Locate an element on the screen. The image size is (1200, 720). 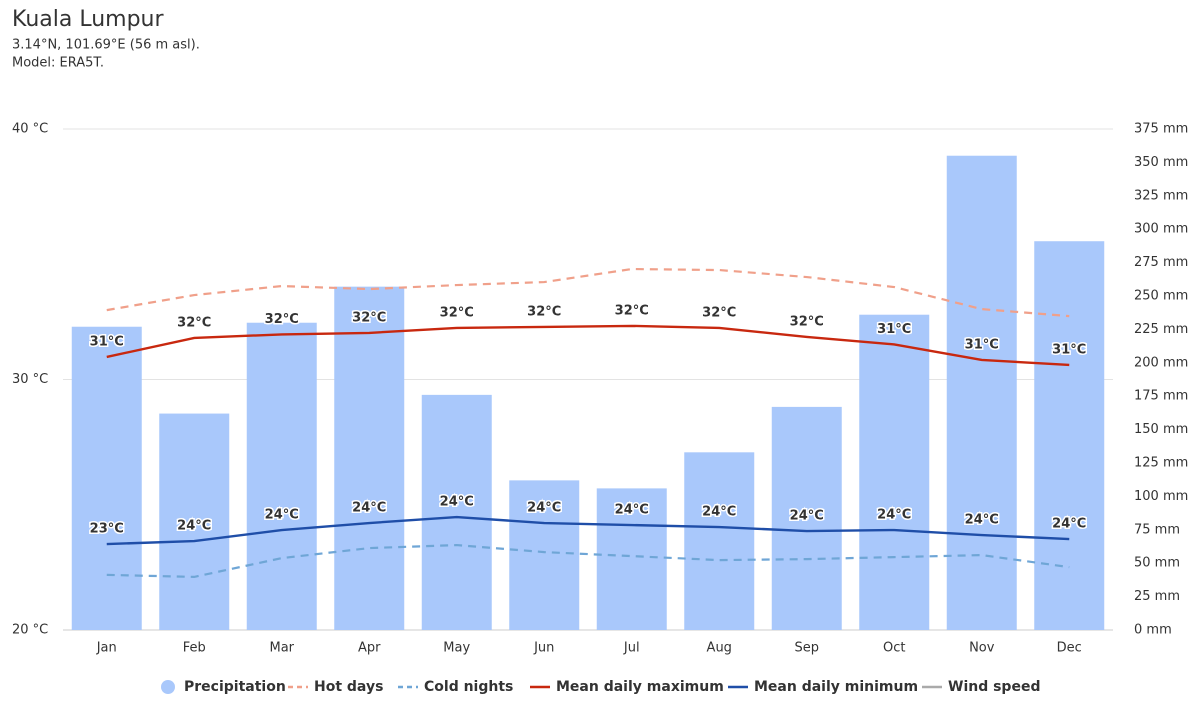
subtitle: Model: ERA5T. is located at coordinates (58, 63).